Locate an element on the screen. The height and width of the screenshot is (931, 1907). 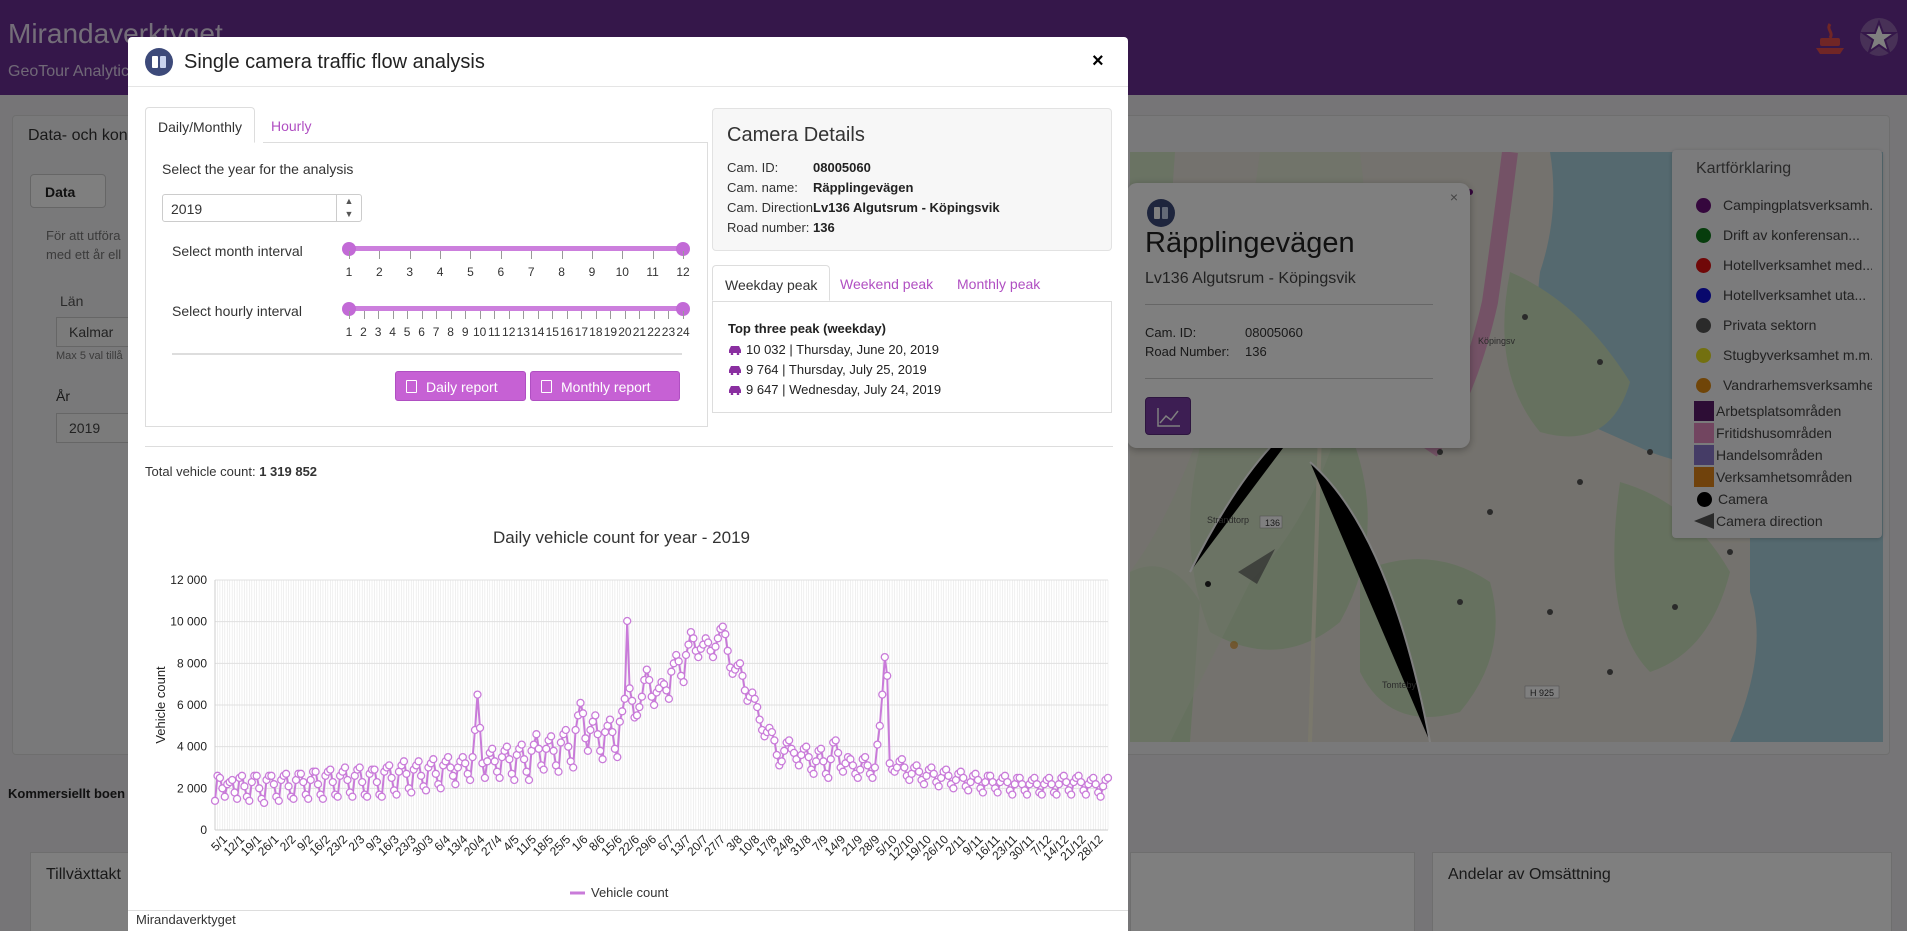
slider-tick-label: 13 is located at coordinates (523, 332).